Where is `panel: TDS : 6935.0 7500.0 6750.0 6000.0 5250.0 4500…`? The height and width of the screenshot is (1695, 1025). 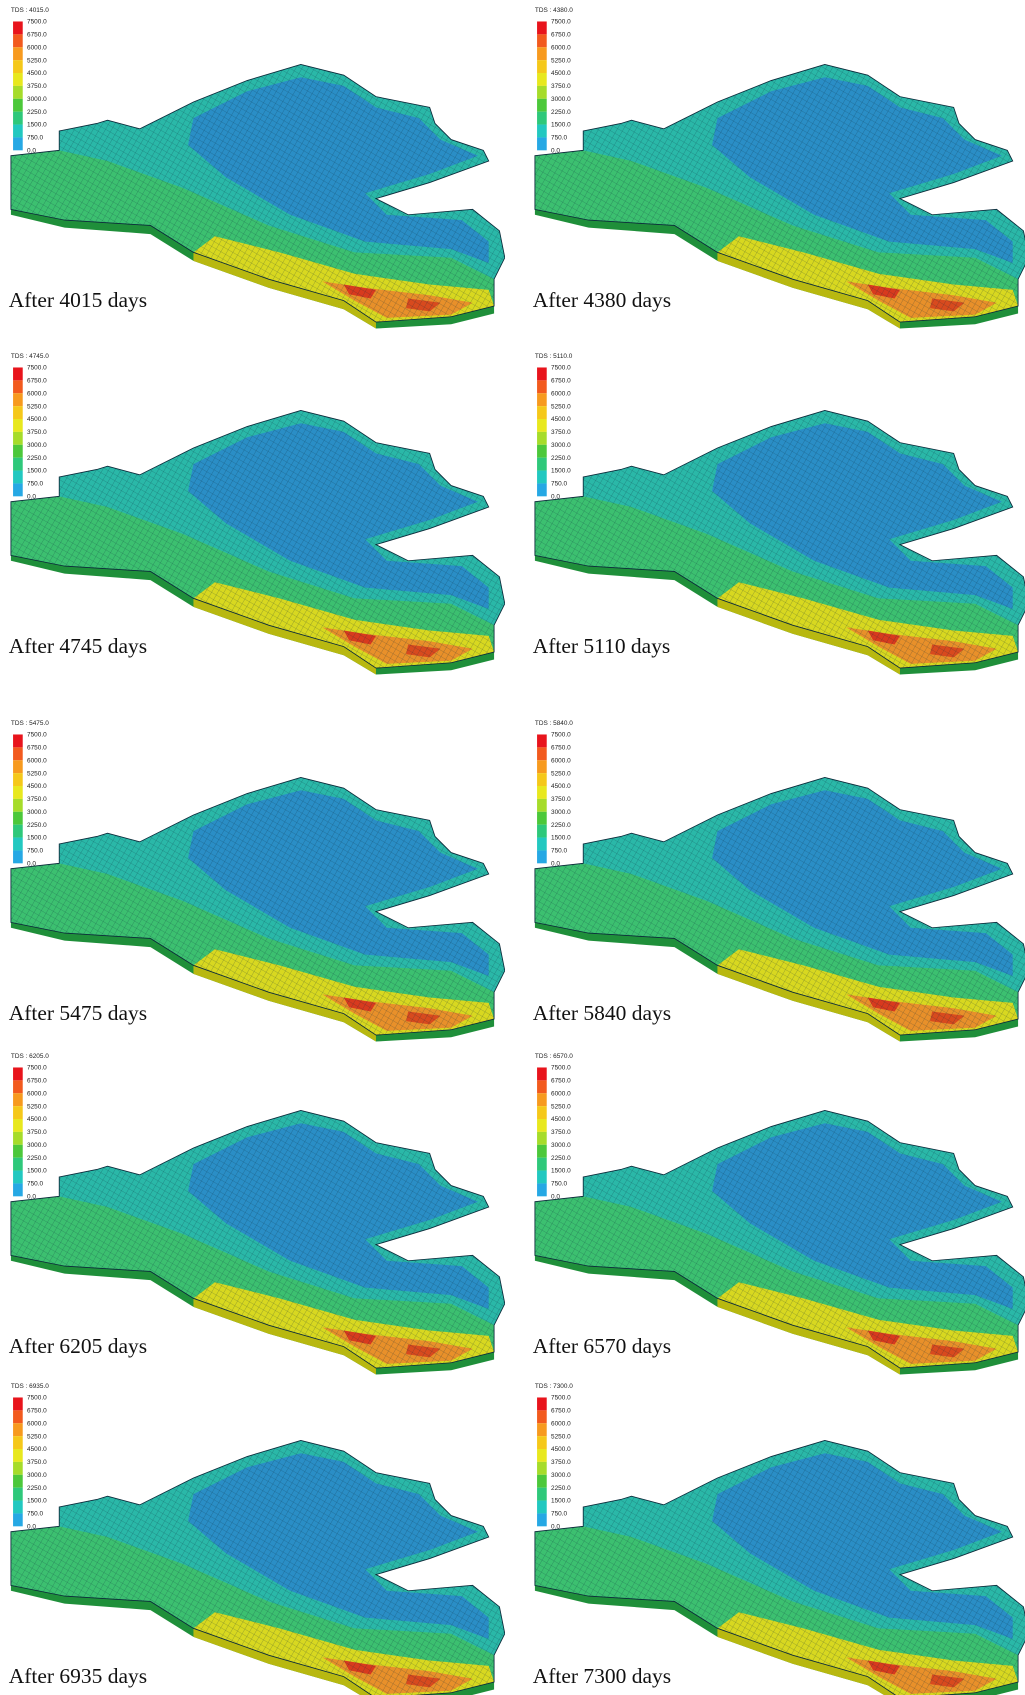
panel: TDS : 6935.0 7500.0 6750.0 6000.0 5250.0 4500… is located at coordinates (252, 1535).